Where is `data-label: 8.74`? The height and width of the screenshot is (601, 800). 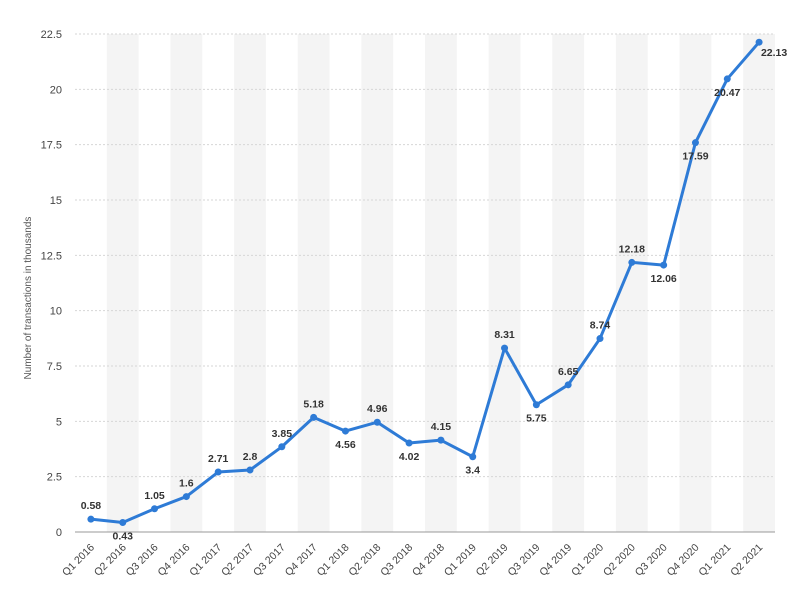
data-label: 8.74 is located at coordinates (600, 326).